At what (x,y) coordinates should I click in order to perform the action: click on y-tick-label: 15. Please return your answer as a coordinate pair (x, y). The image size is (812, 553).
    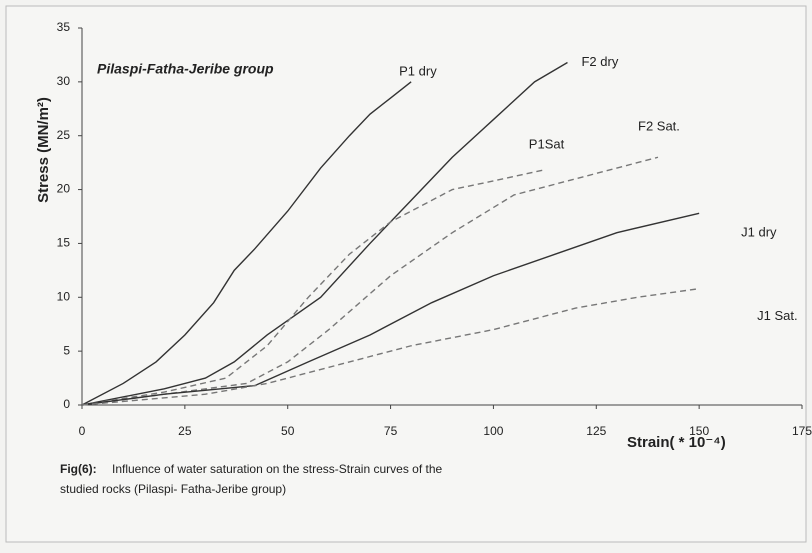
    Looking at the image, I should click on (64, 243).